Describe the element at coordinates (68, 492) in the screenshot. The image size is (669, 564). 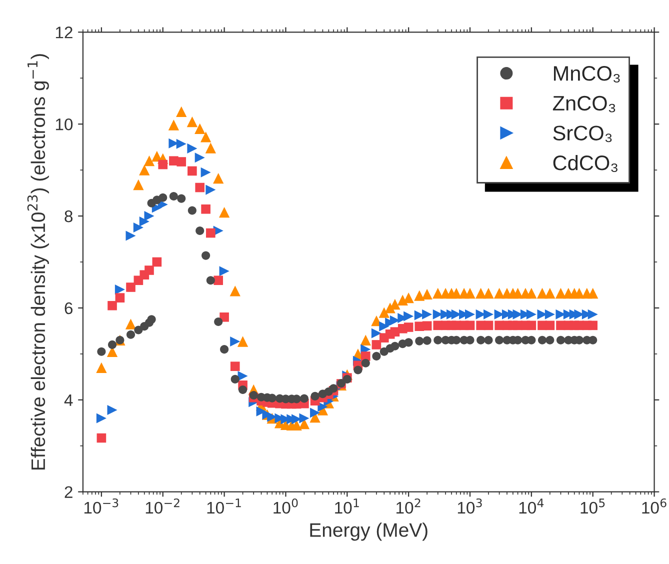
I see `y-tick-label: 2` at that location.